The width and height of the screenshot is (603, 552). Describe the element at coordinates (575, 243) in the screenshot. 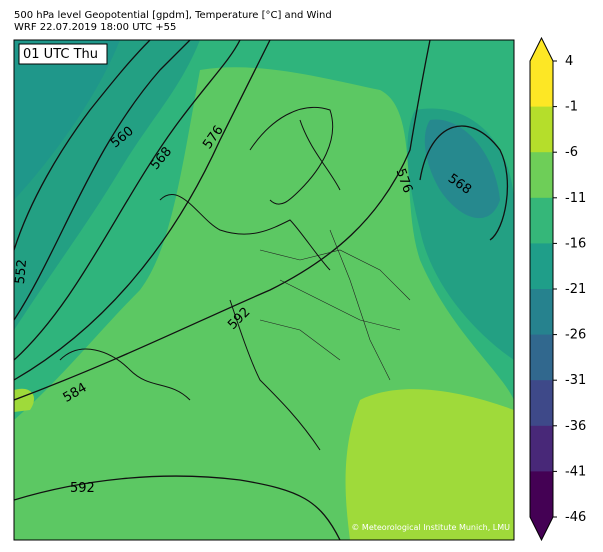

I see `colorbar-tick-label: -16` at that location.